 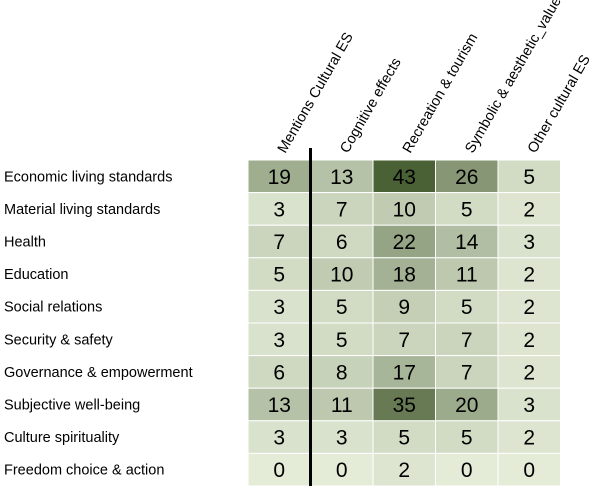 I want to click on row-label: Social relations, so click(x=53, y=308).